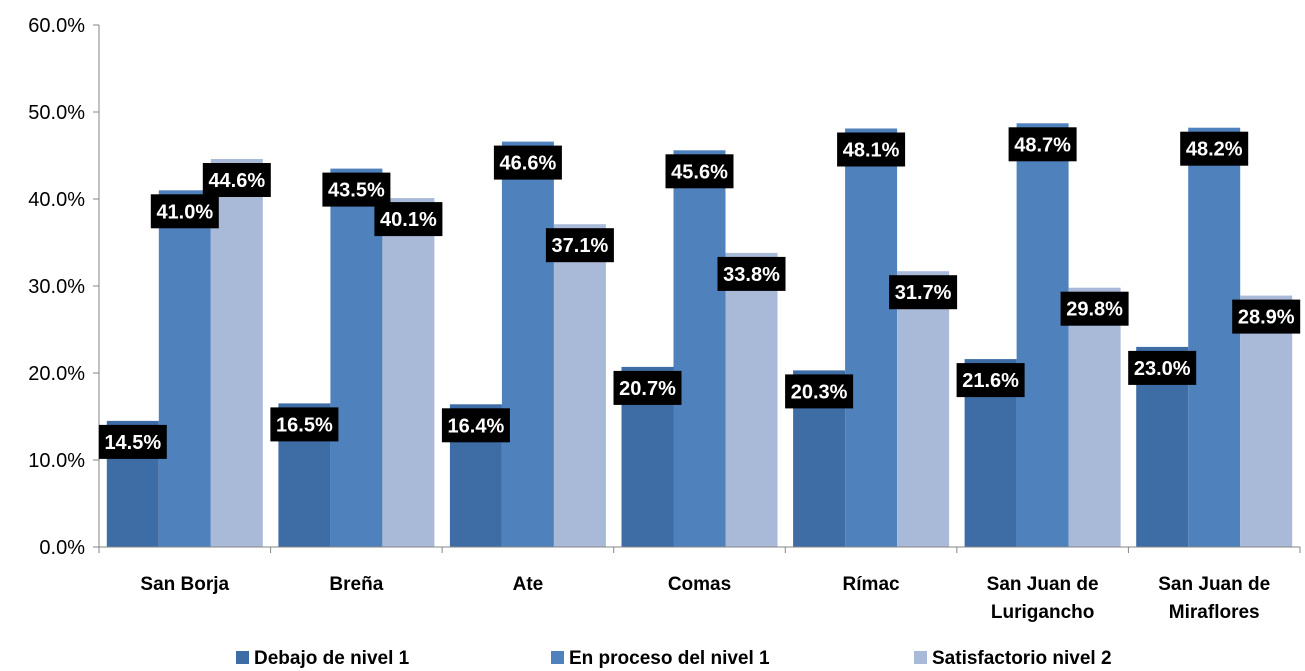  I want to click on data-label: 16.4%, so click(475, 425).